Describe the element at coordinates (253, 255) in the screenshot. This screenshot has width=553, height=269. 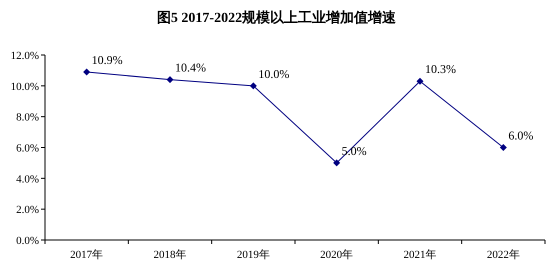
I see `x-tick-label: 2019年` at that location.